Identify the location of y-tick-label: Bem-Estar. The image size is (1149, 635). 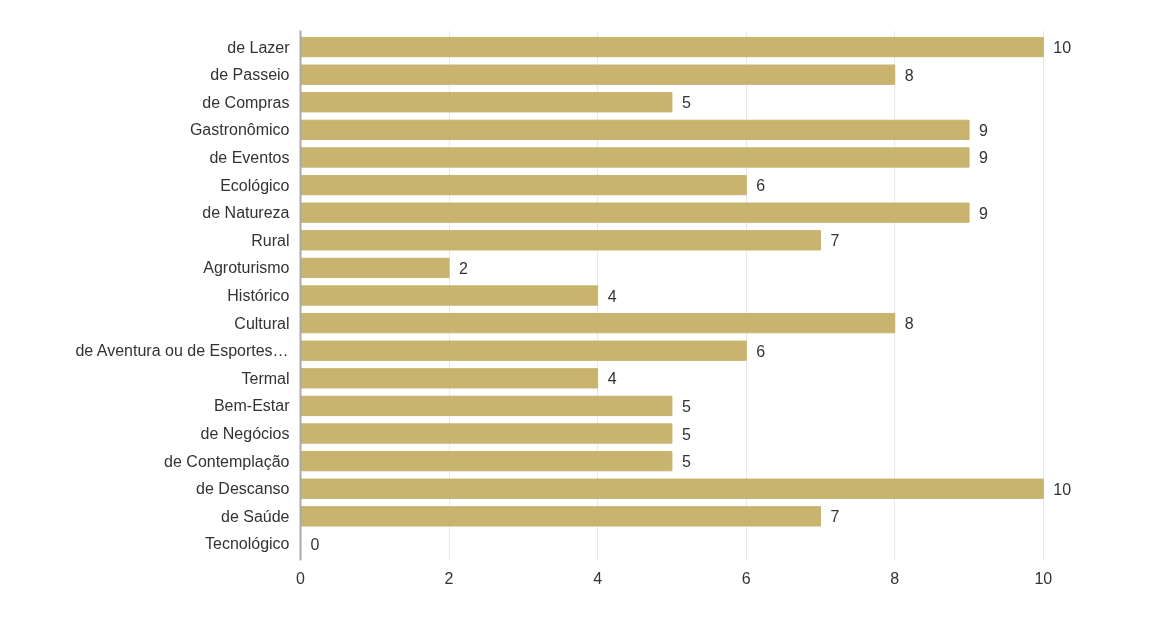
(252, 406).